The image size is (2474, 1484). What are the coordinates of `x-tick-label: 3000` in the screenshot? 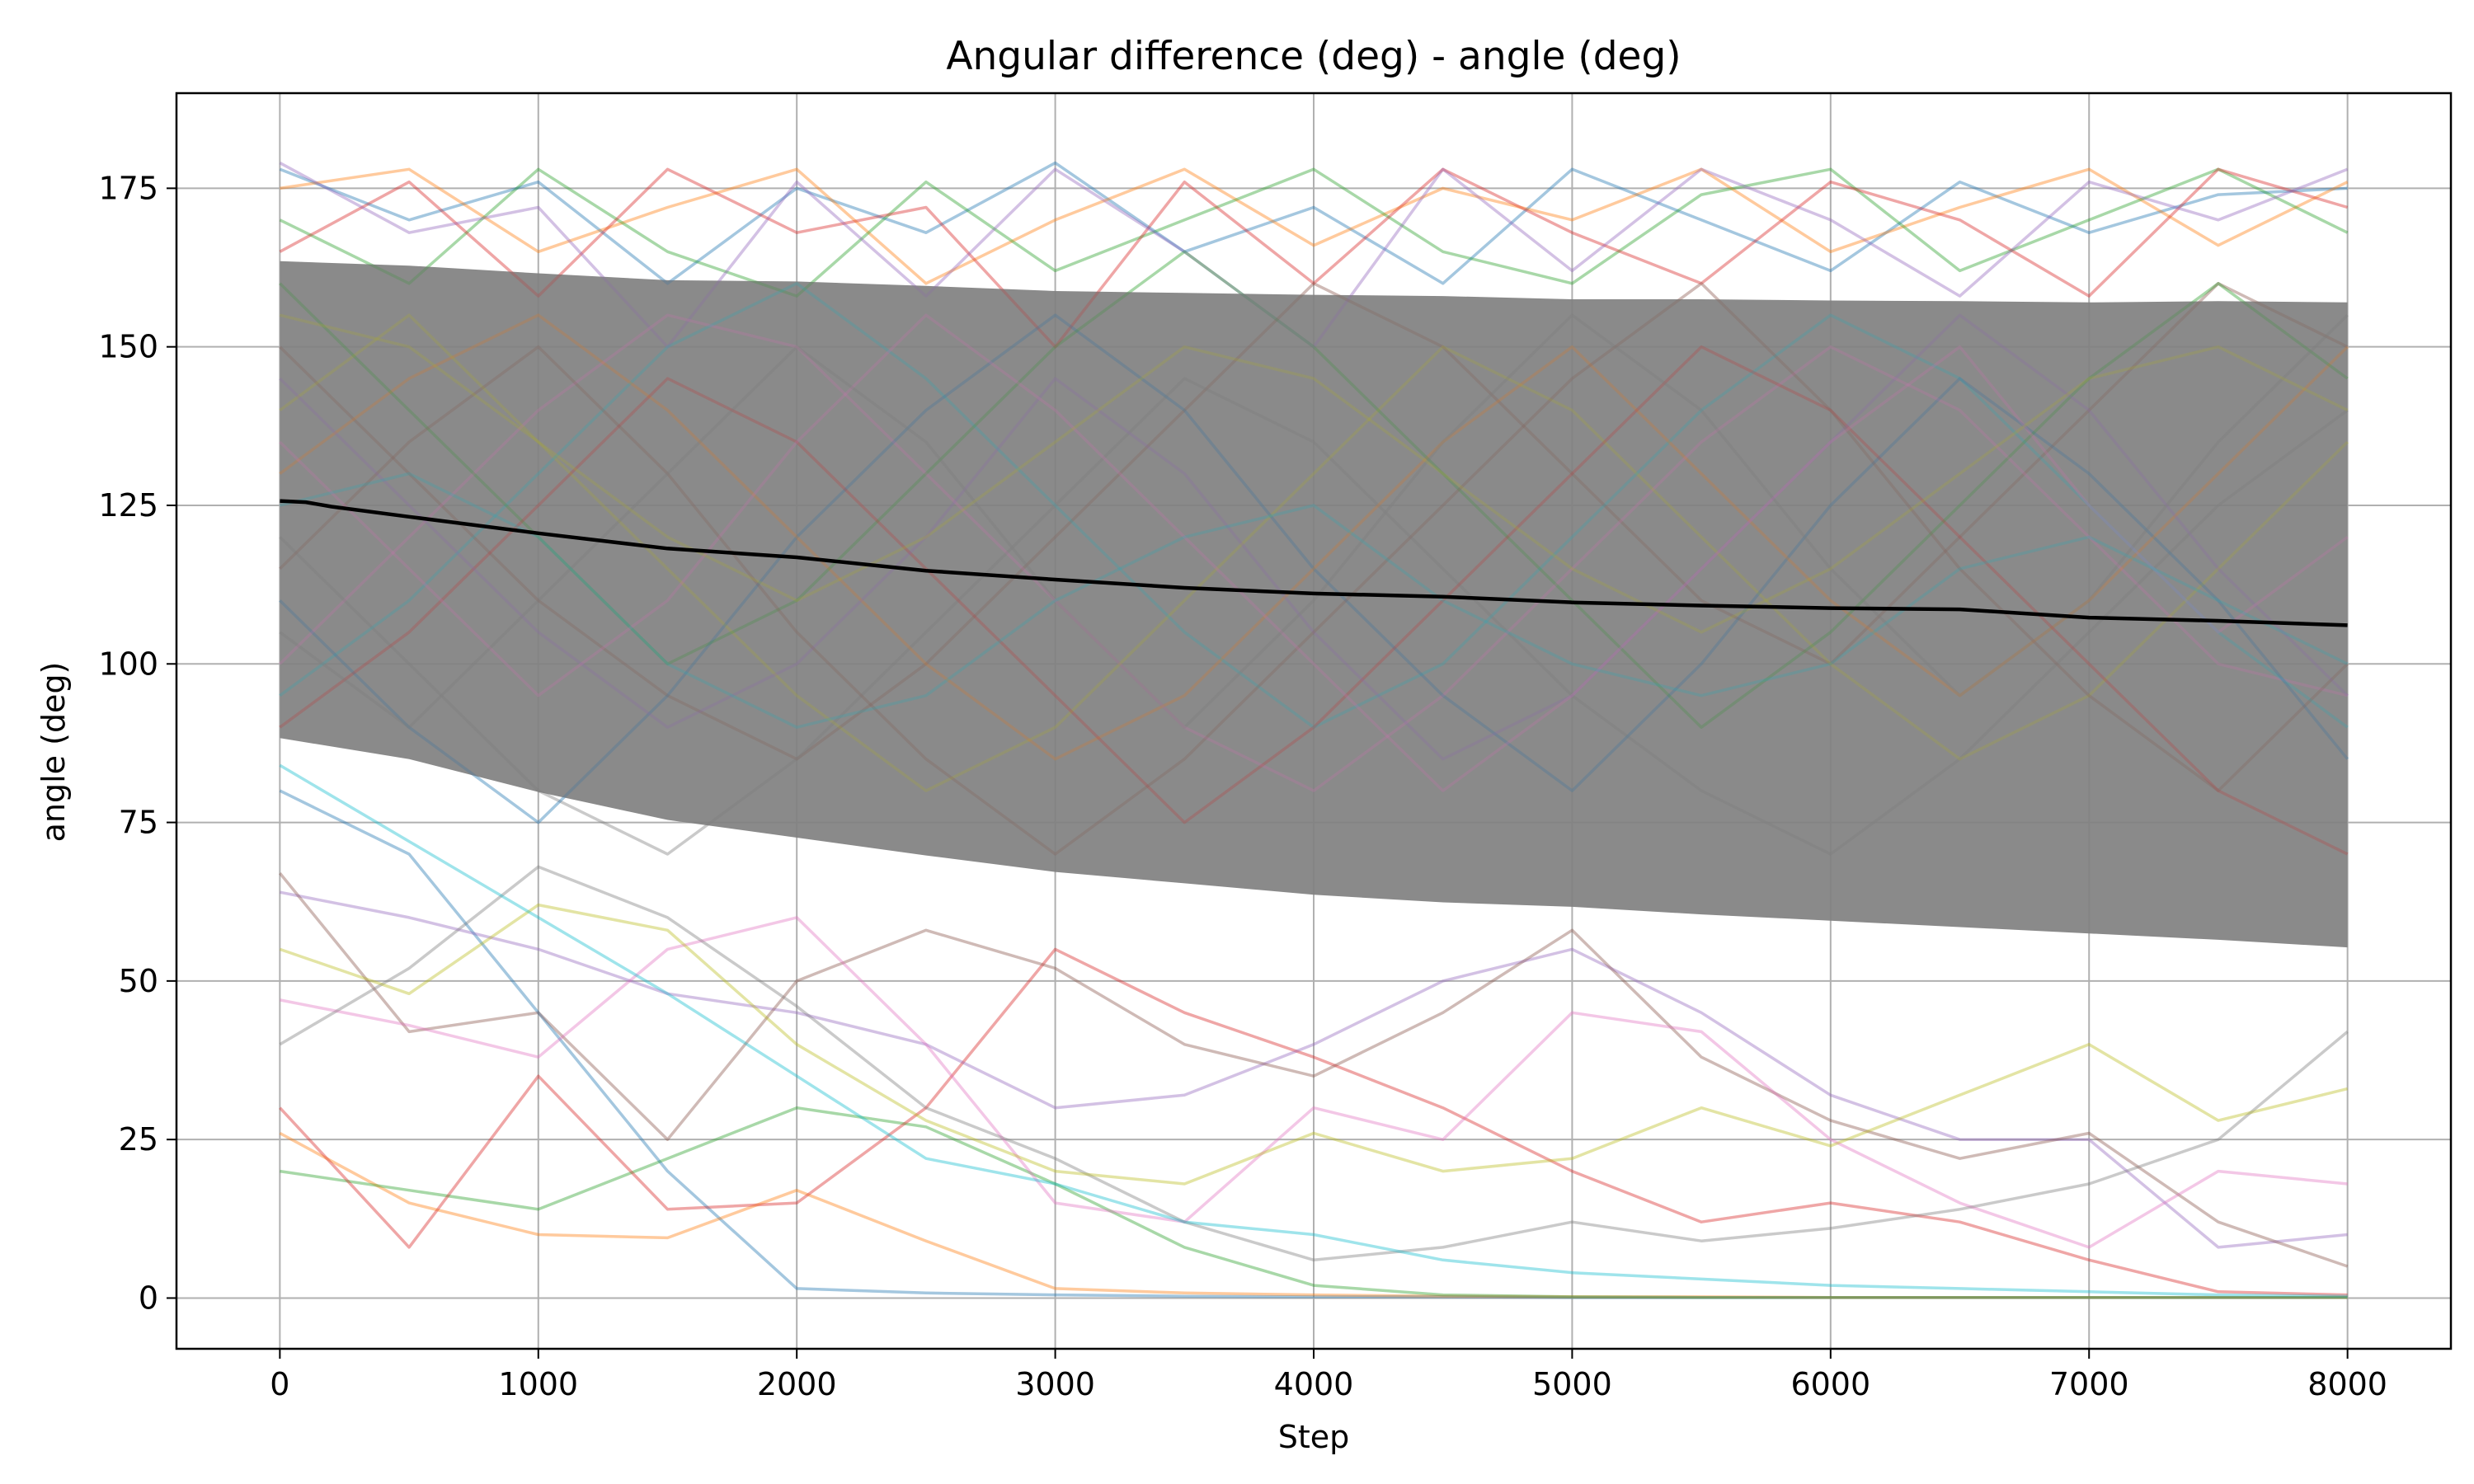 It's located at (1055, 1384).